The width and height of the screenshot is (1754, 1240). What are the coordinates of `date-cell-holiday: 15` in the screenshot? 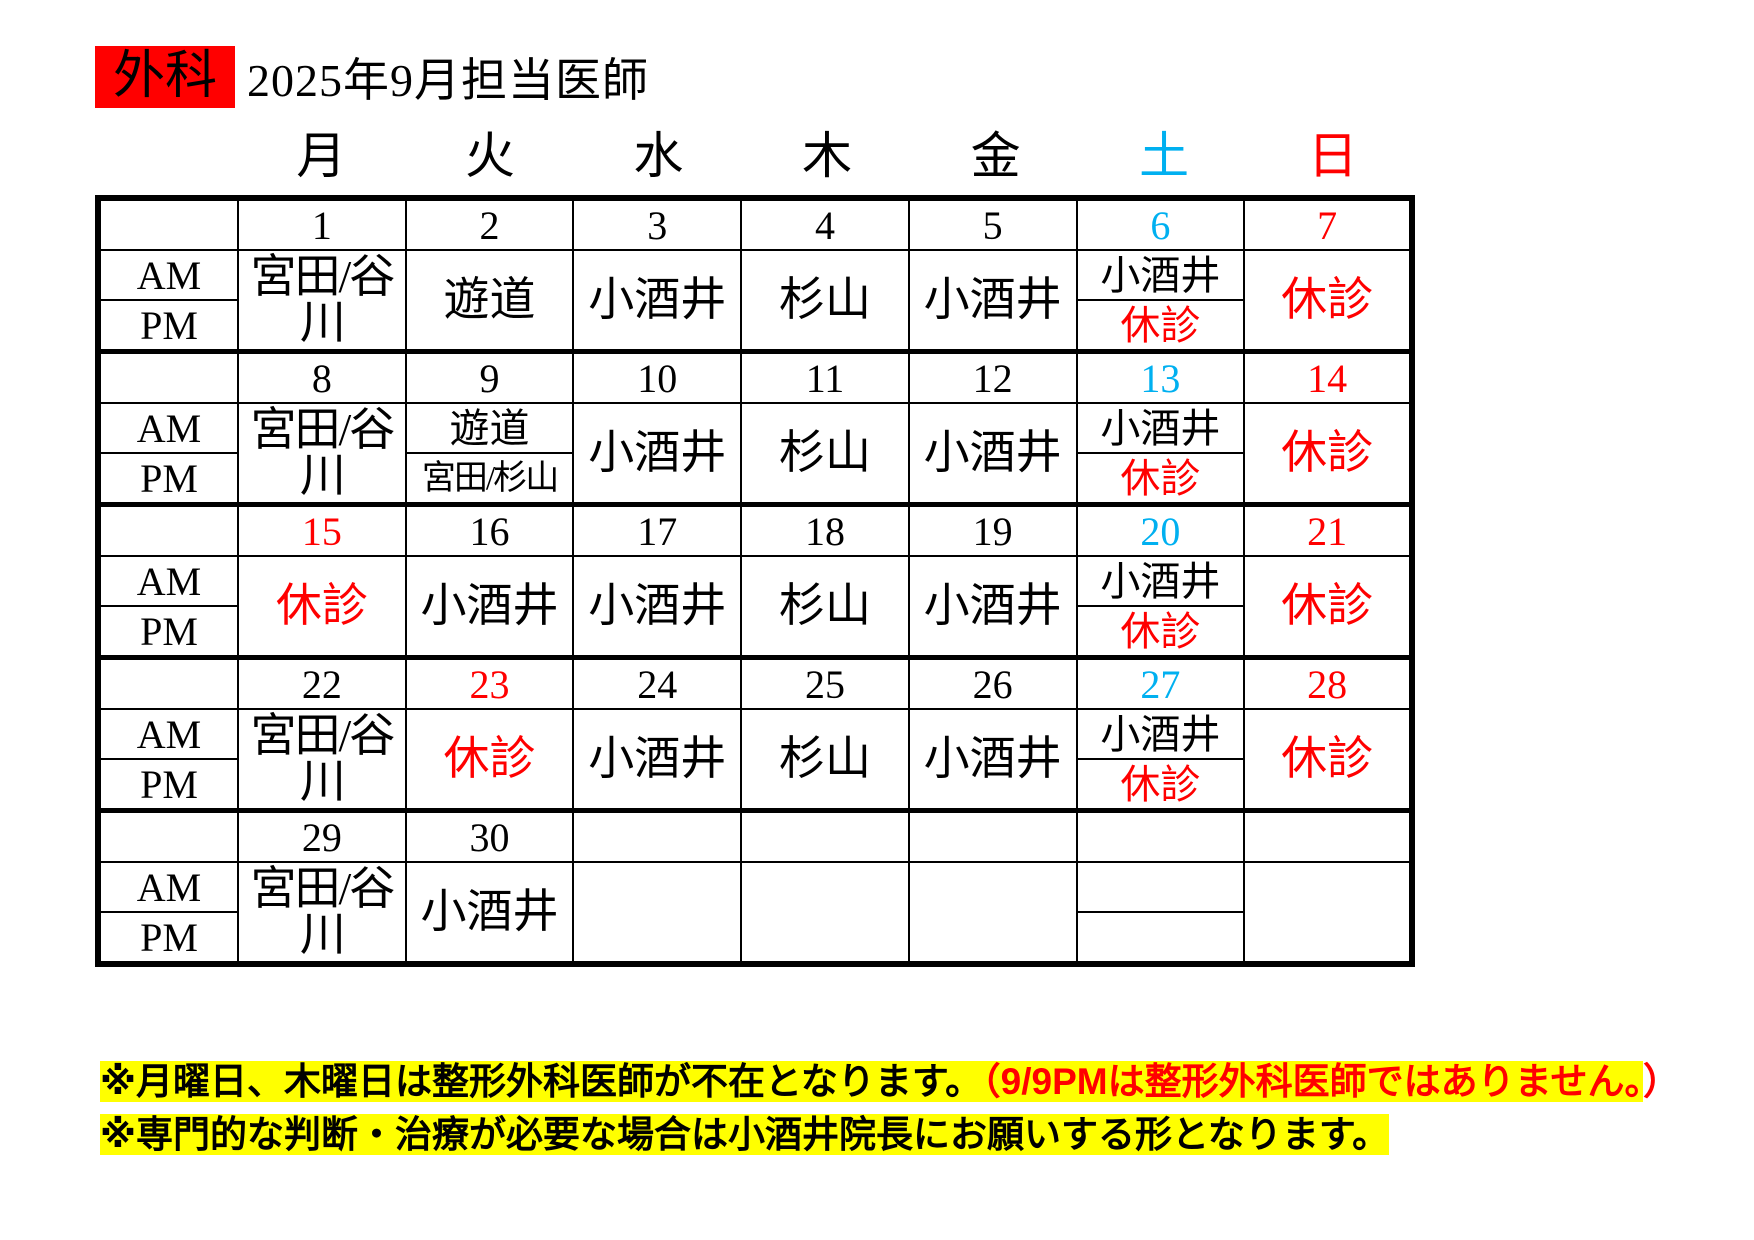 It's located at (322, 529).